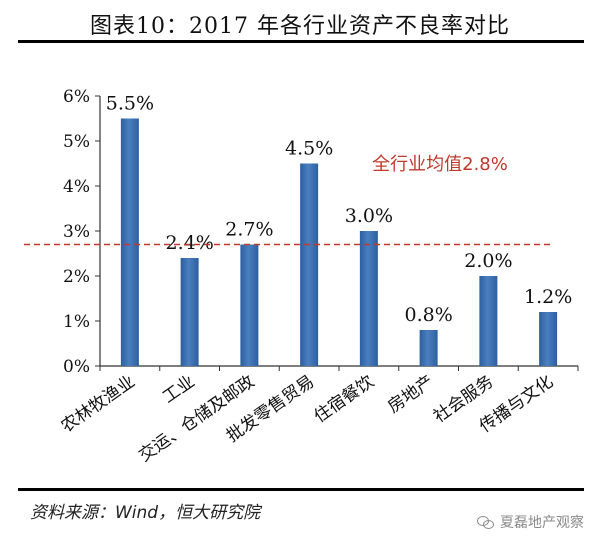  Describe the element at coordinates (130, 104) in the screenshot. I see `value-label: 5.5%` at that location.